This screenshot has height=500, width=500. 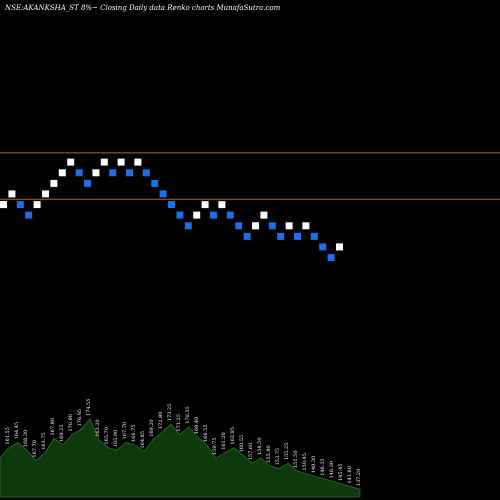 What do you see at coordinates (8, 436) in the screenshot?
I see `volume-label: 161.55` at bounding box center [8, 436].